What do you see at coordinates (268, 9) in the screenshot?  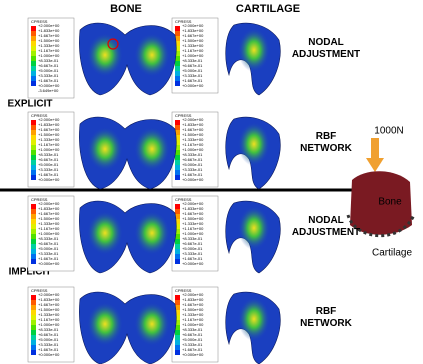 I see `column-header: CARTILAGE` at bounding box center [268, 9].